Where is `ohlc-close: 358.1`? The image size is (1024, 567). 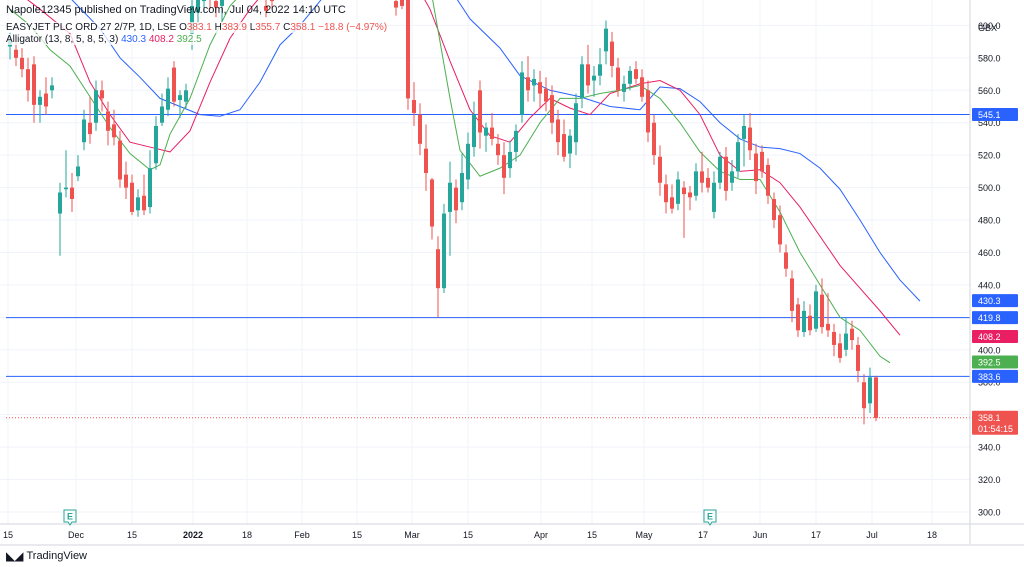
ohlc-close: 358.1 is located at coordinates (303, 27).